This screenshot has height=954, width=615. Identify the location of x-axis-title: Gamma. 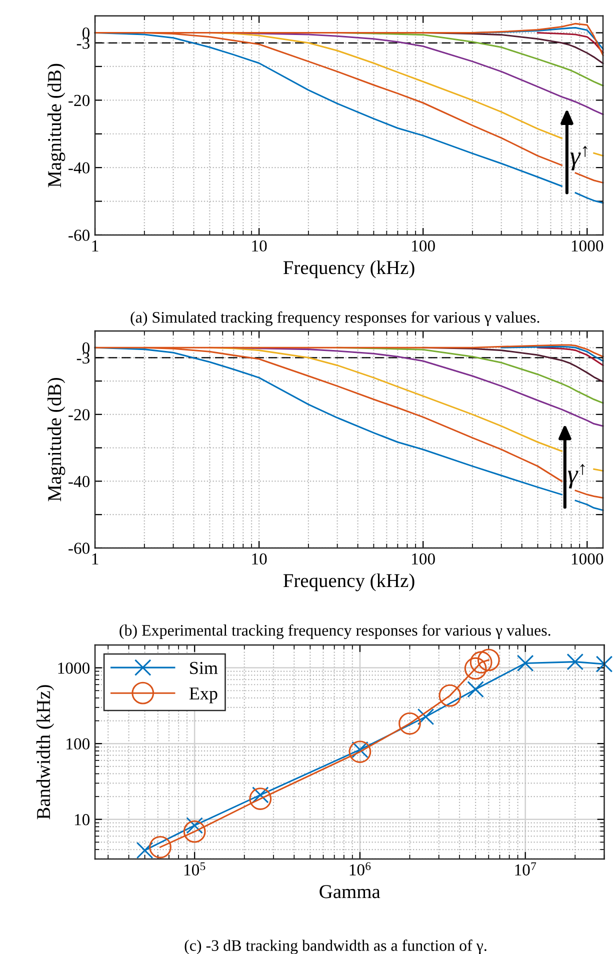
(350, 891).